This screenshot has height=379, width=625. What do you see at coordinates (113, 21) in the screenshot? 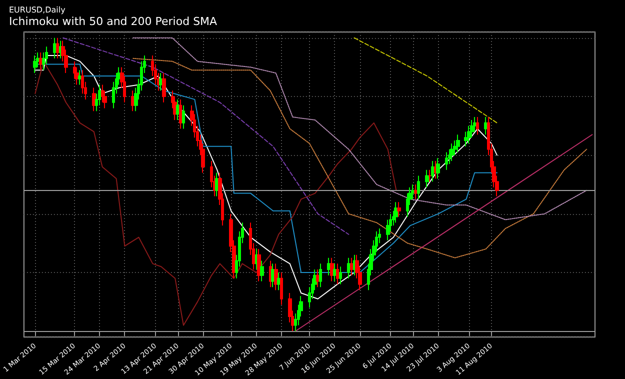
I see `chart-subtitle: Ichimoku with 50 and 200 Period SMA` at bounding box center [113, 21].